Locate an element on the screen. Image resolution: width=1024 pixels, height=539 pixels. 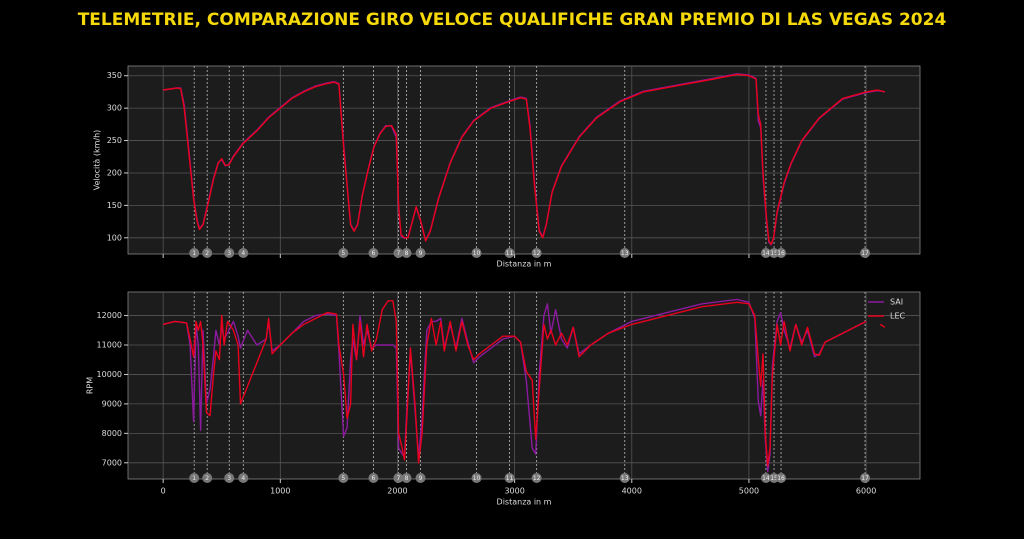
x-tick-label: 5000 is located at coordinates (749, 491).